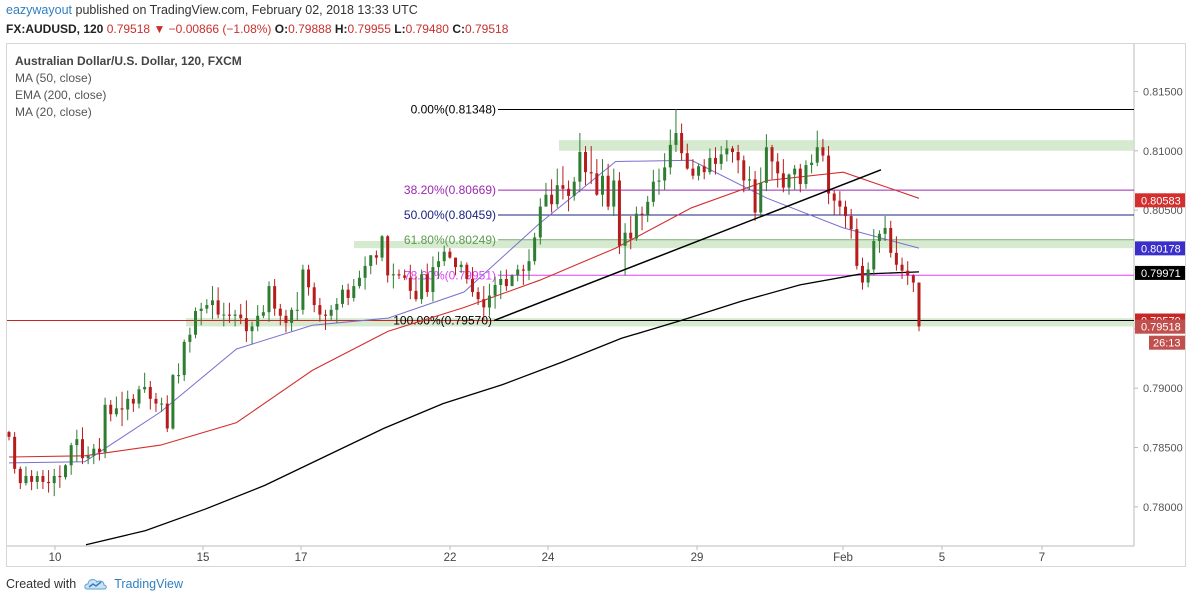 The height and width of the screenshot is (602, 1192). Describe the element at coordinates (1163, 152) in the screenshot. I see `y-tick-label: 0.81000` at that location.